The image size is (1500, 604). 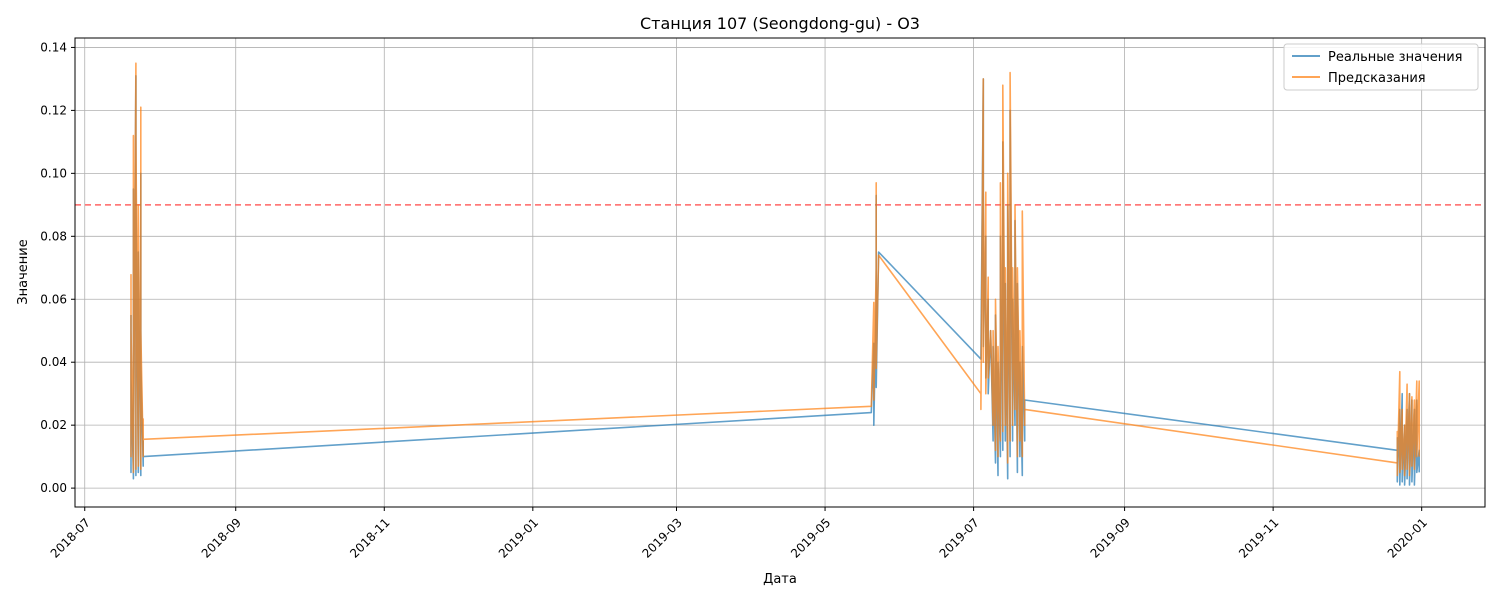 I want to click on y-tick-label-7: 0.14, so click(x=53, y=47).